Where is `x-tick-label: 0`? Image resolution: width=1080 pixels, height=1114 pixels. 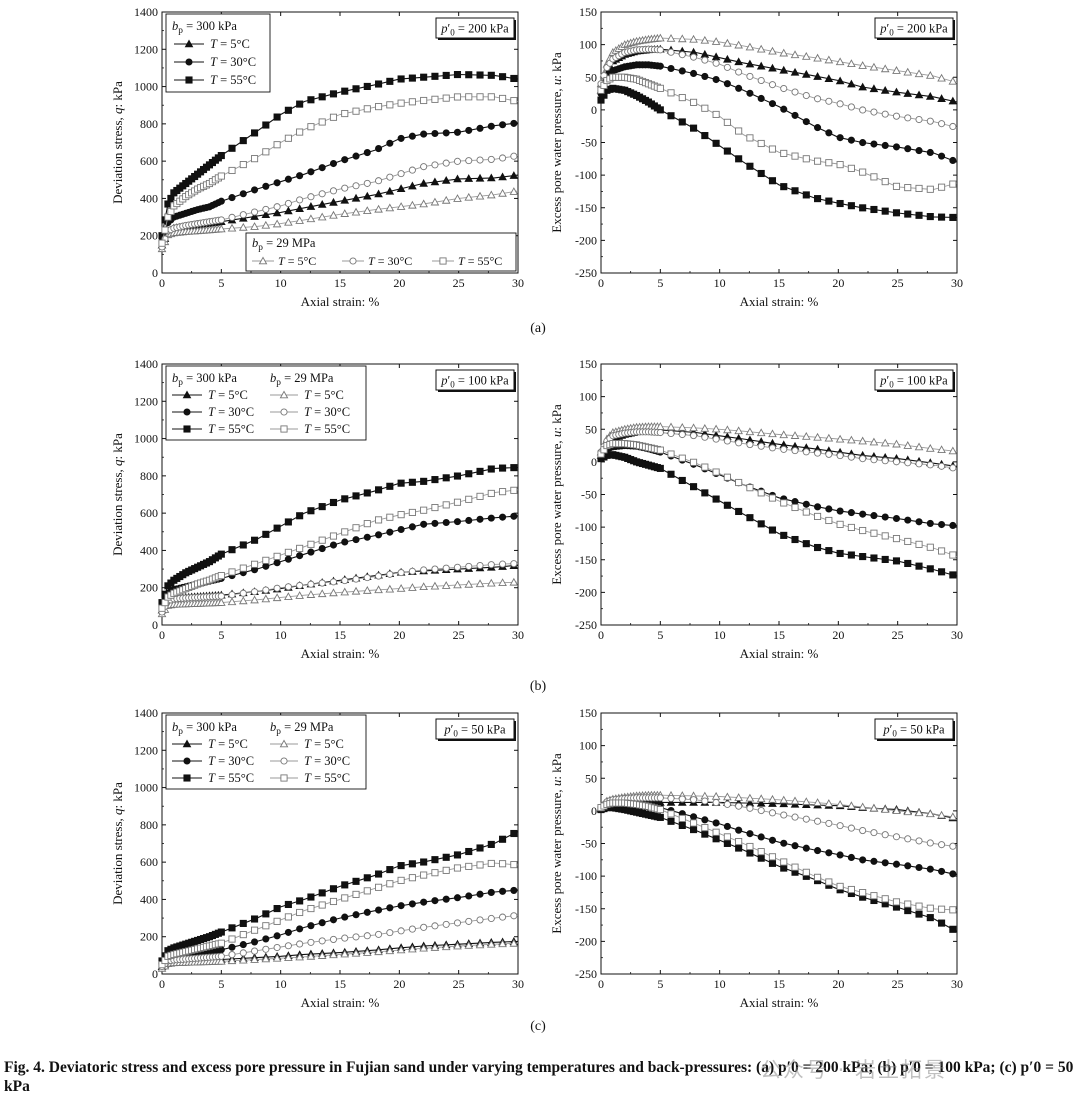
x-tick-label: 0 is located at coordinates (601, 984).